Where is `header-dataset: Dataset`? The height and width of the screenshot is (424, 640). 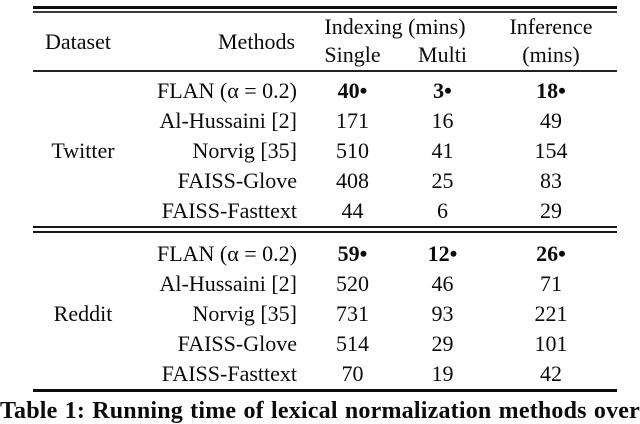 header-dataset: Dataset is located at coordinates (78, 41).